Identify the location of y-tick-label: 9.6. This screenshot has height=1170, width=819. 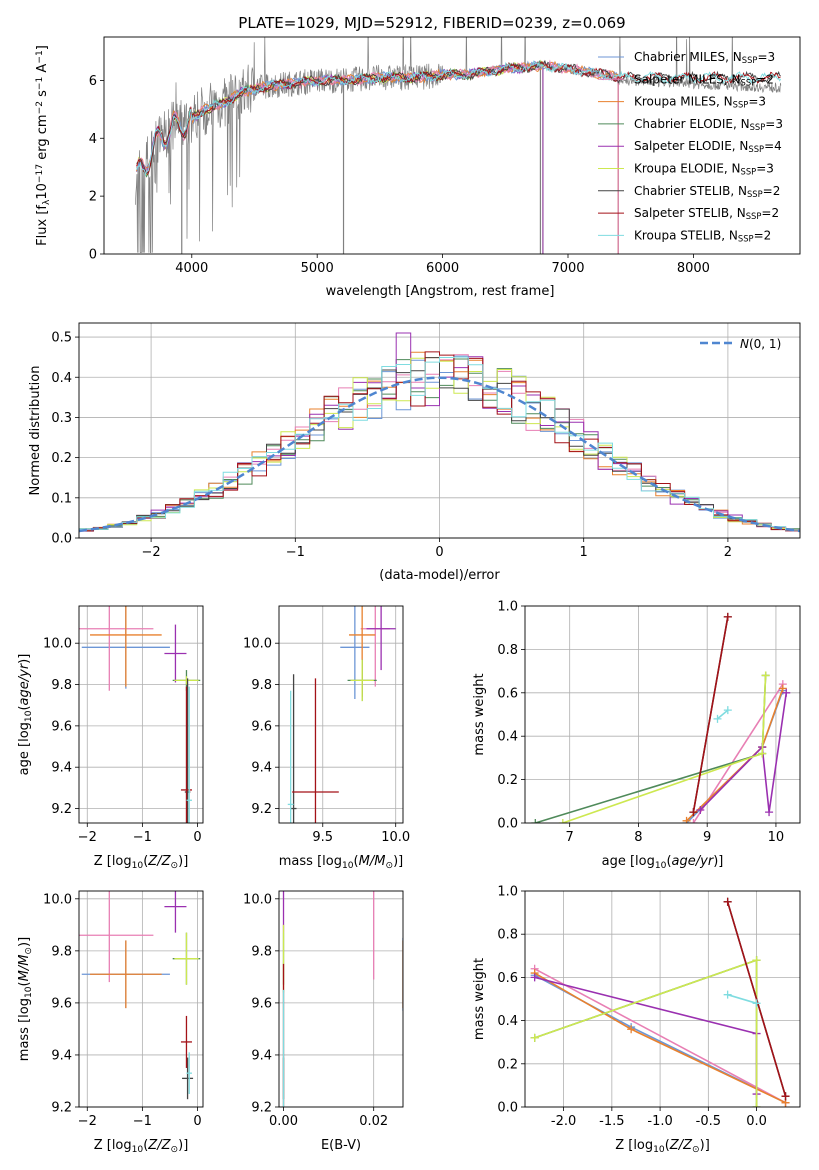
(61, 1003).